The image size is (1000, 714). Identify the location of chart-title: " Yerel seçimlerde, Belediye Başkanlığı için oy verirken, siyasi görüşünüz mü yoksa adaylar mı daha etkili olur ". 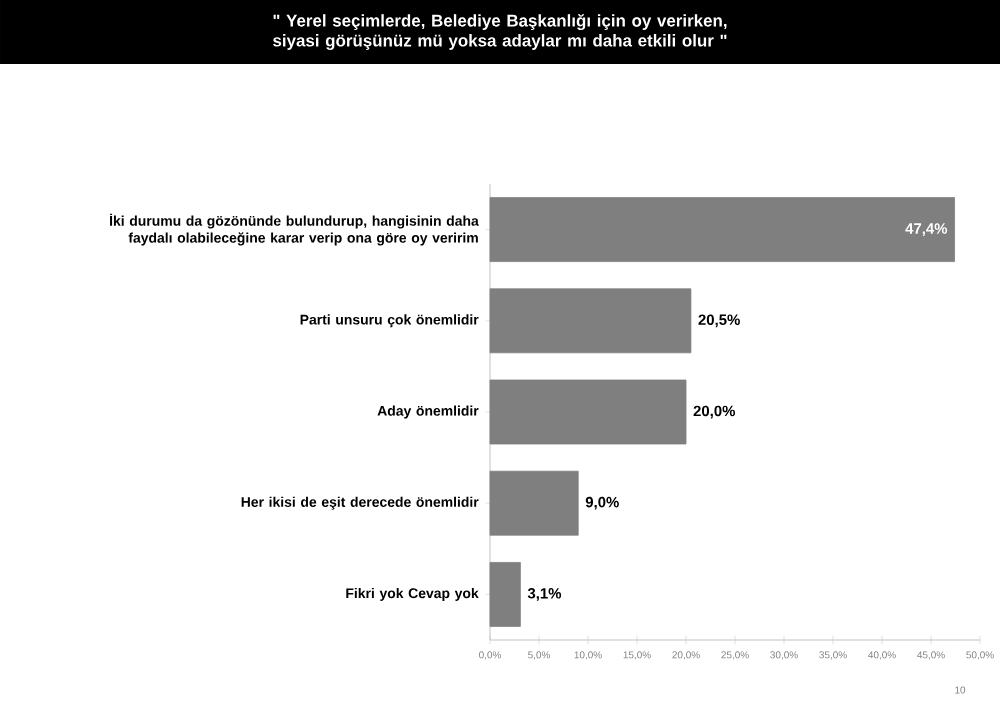
(500, 32).